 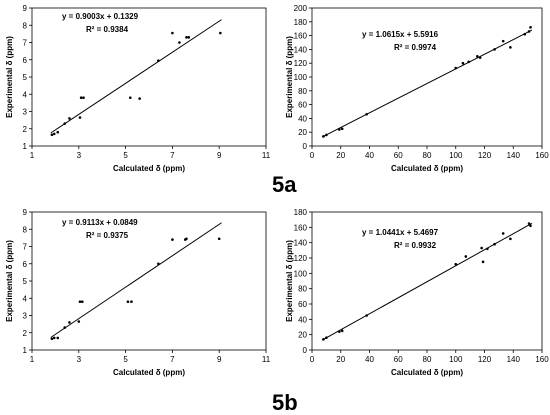 What do you see at coordinates (301, 49) in the screenshot?
I see `y-tick-label: 140` at bounding box center [301, 49].